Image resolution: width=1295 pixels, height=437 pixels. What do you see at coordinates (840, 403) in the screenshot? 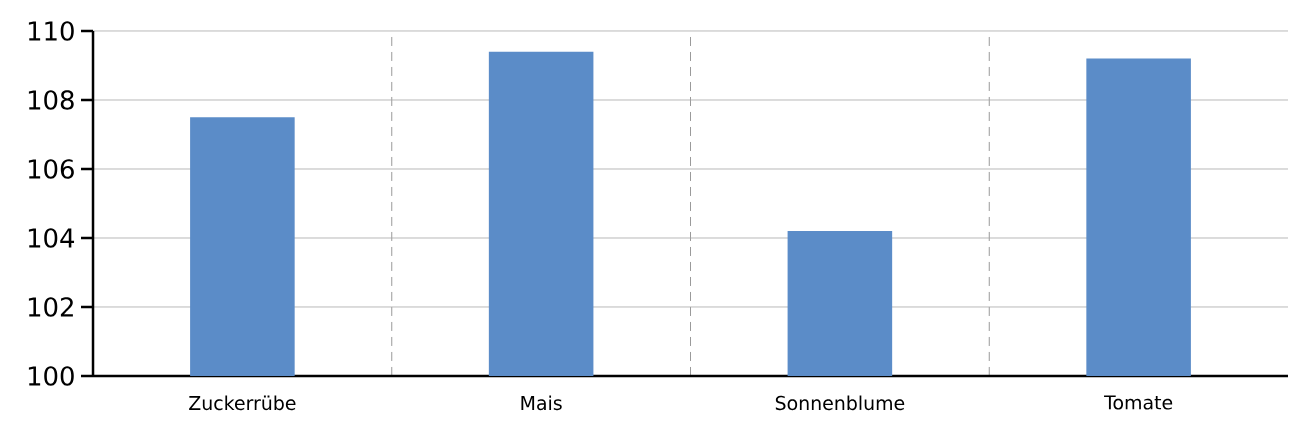
I see `x-tick-label: Sonnenblume` at bounding box center [840, 403].